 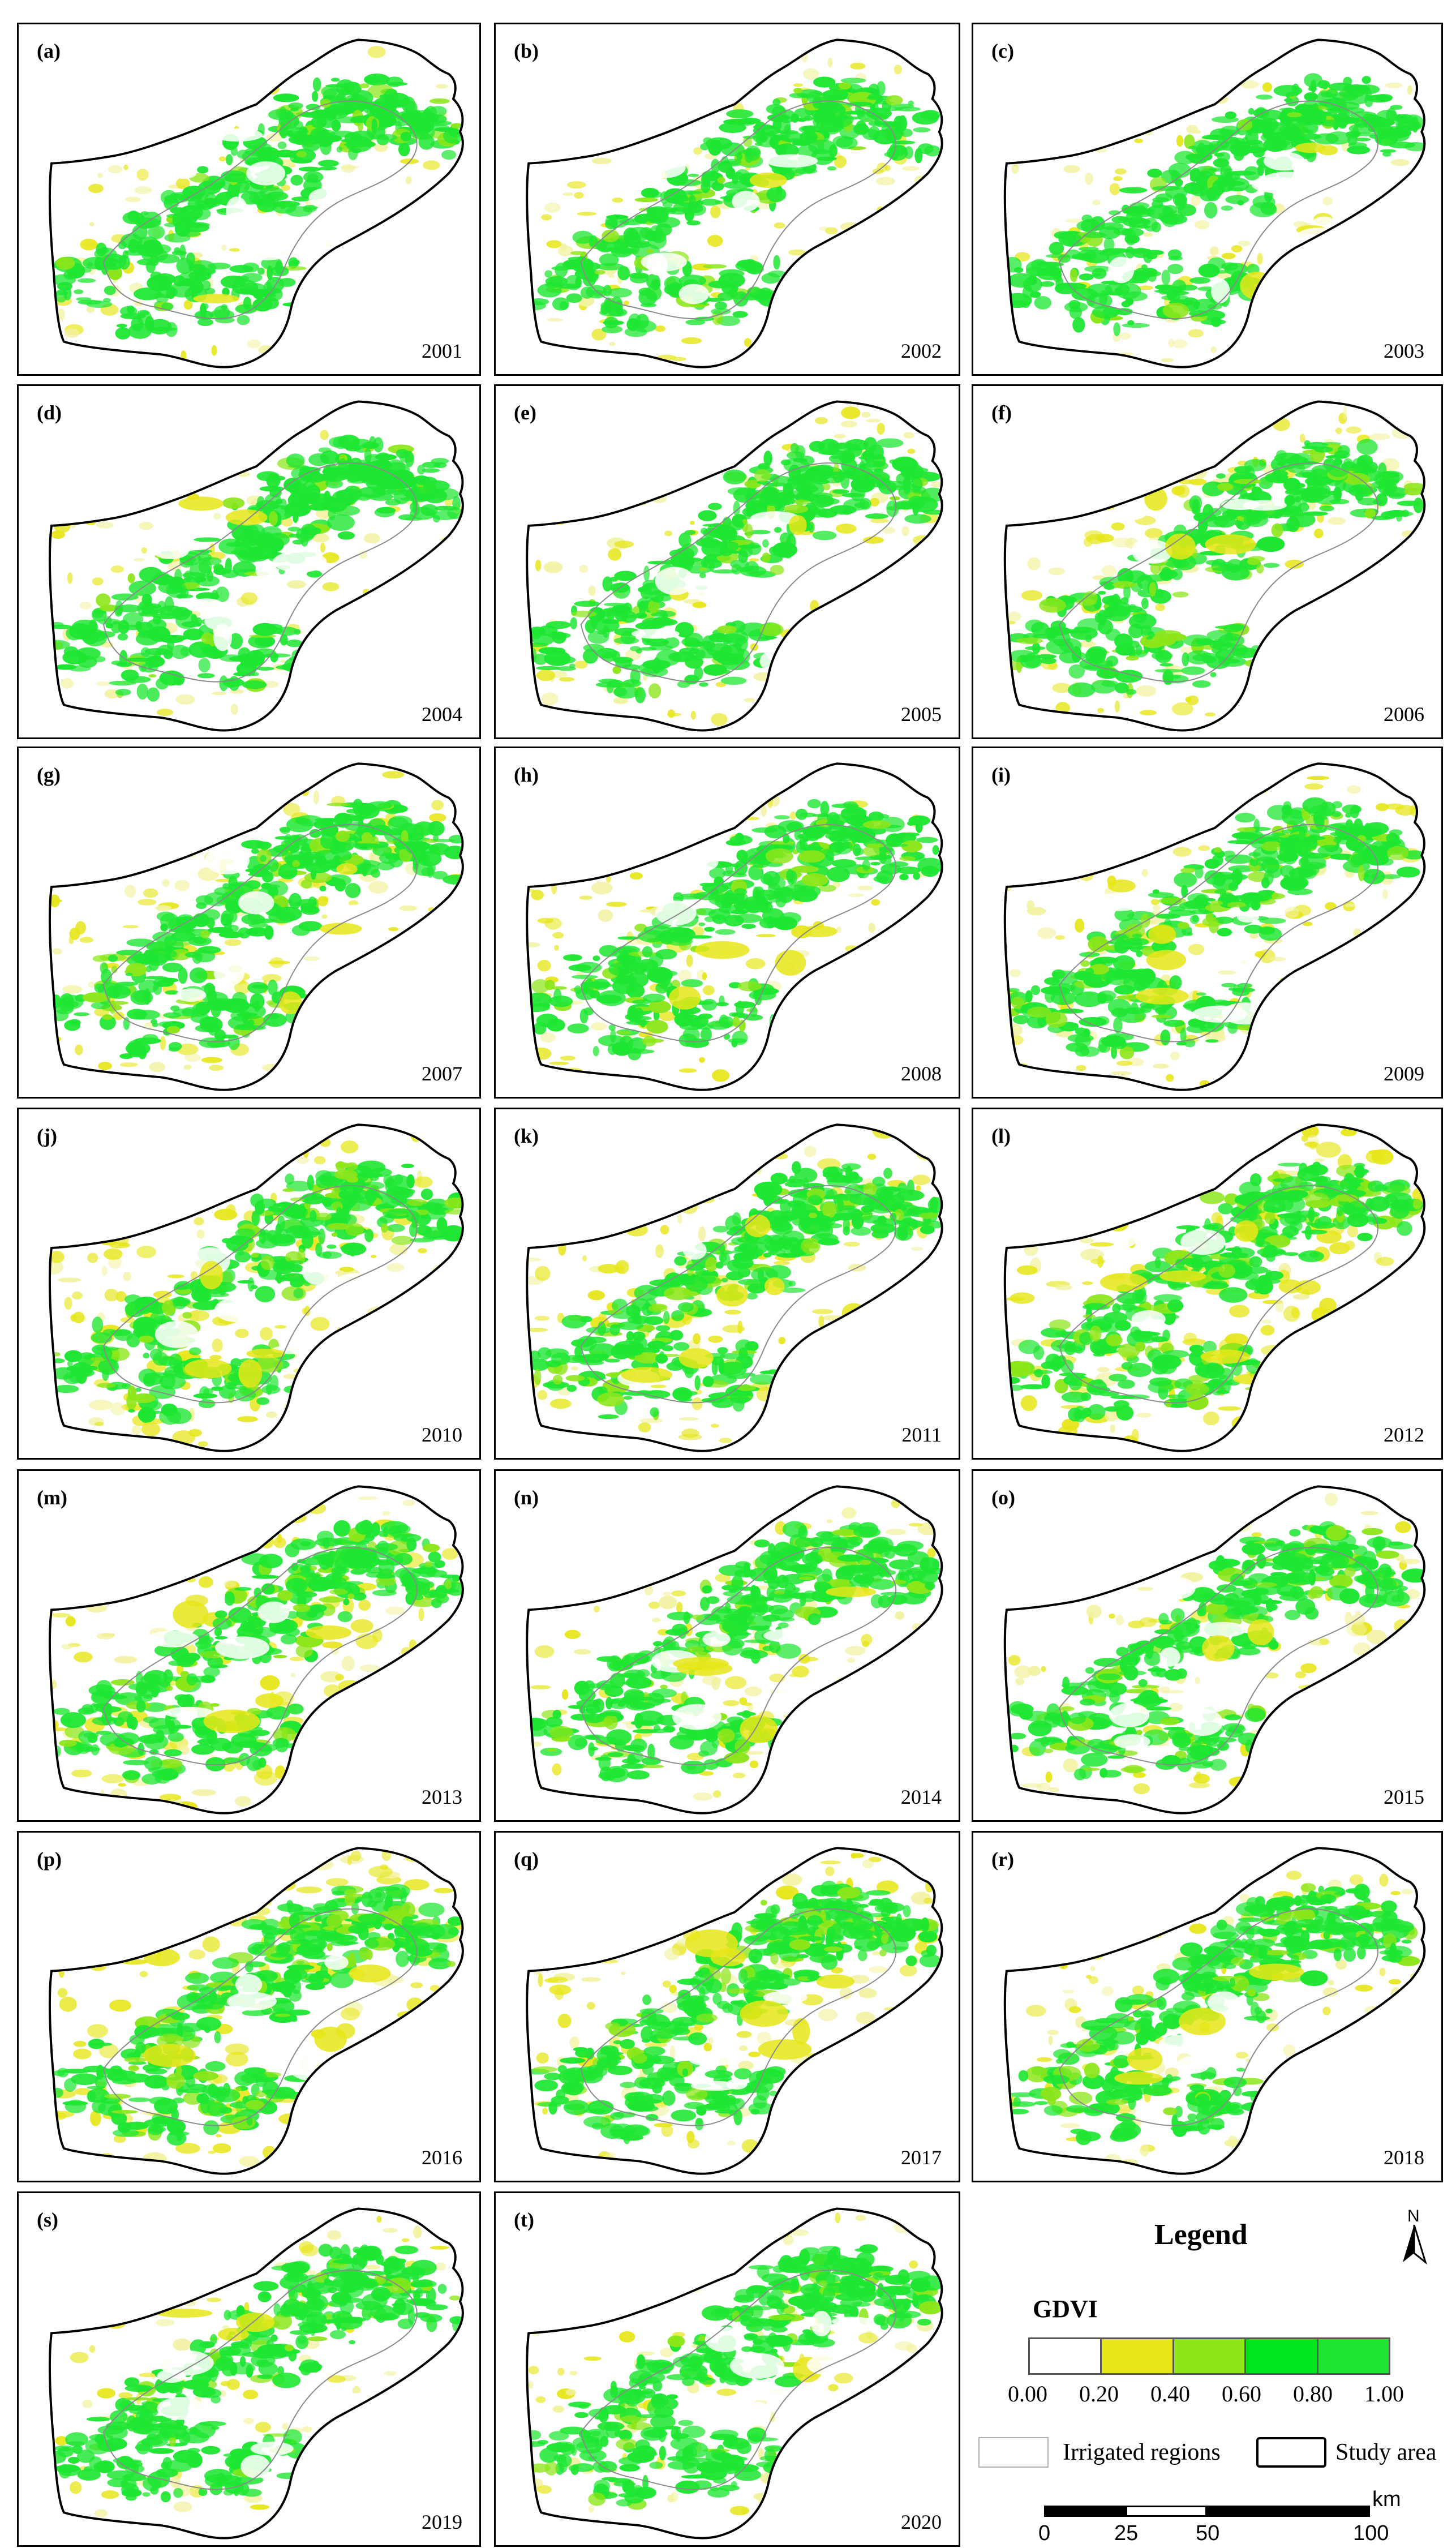 I want to click on panel-label: (d), so click(x=49, y=412).